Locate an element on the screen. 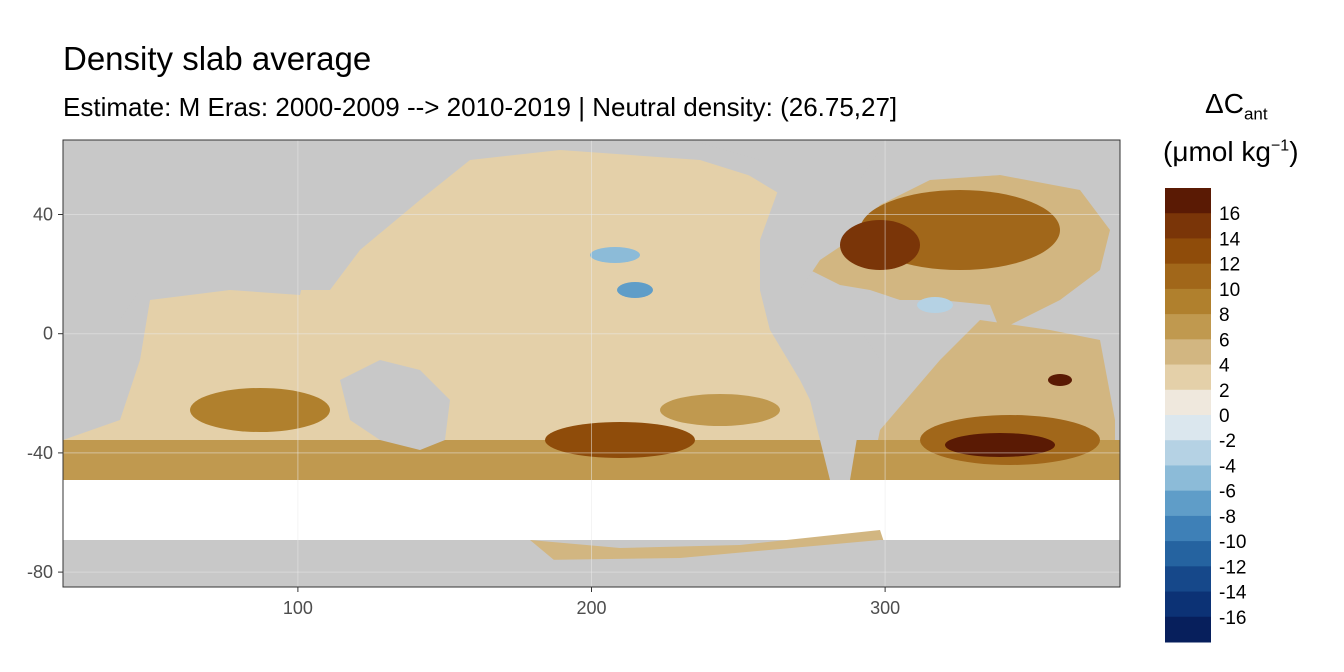 Image resolution: width=1344 pixels, height=672 pixels. legend-label: -8 is located at coordinates (1227, 517).